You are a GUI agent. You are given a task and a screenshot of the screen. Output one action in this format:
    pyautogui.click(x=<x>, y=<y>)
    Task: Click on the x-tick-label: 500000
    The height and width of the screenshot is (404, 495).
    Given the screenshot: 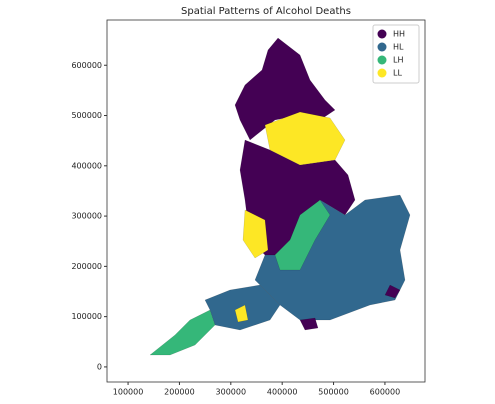 What is the action you would take?
    pyautogui.click(x=333, y=392)
    